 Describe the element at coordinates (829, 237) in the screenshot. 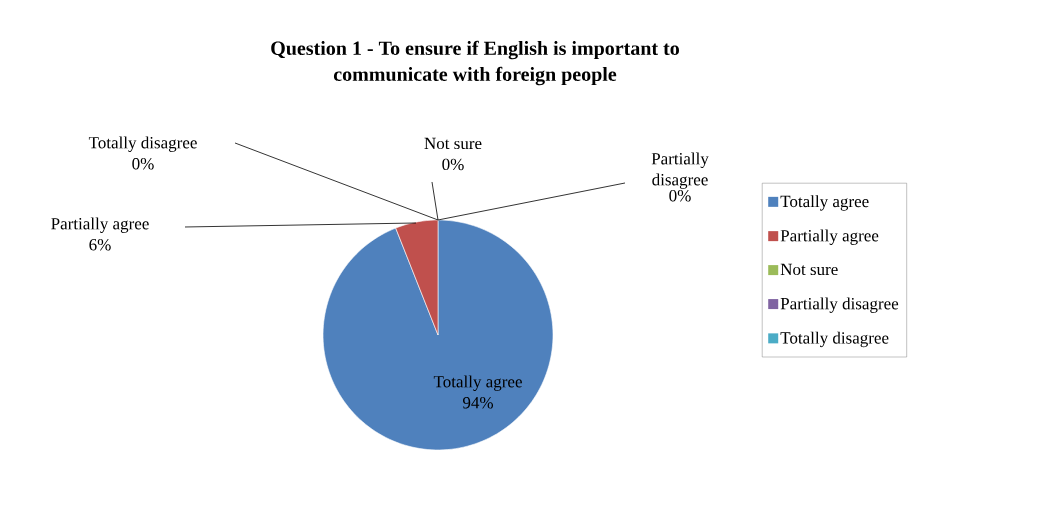

I see `legend-label: Partially agree` at that location.